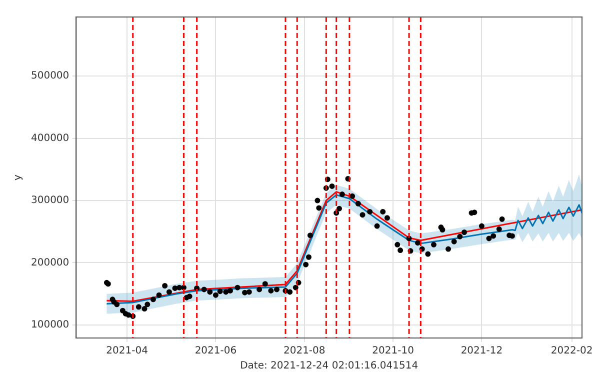 The width and height of the screenshot is (614, 380). What do you see at coordinates (50, 138) in the screenshot?
I see `y-tick-label: 400000` at bounding box center [50, 138].